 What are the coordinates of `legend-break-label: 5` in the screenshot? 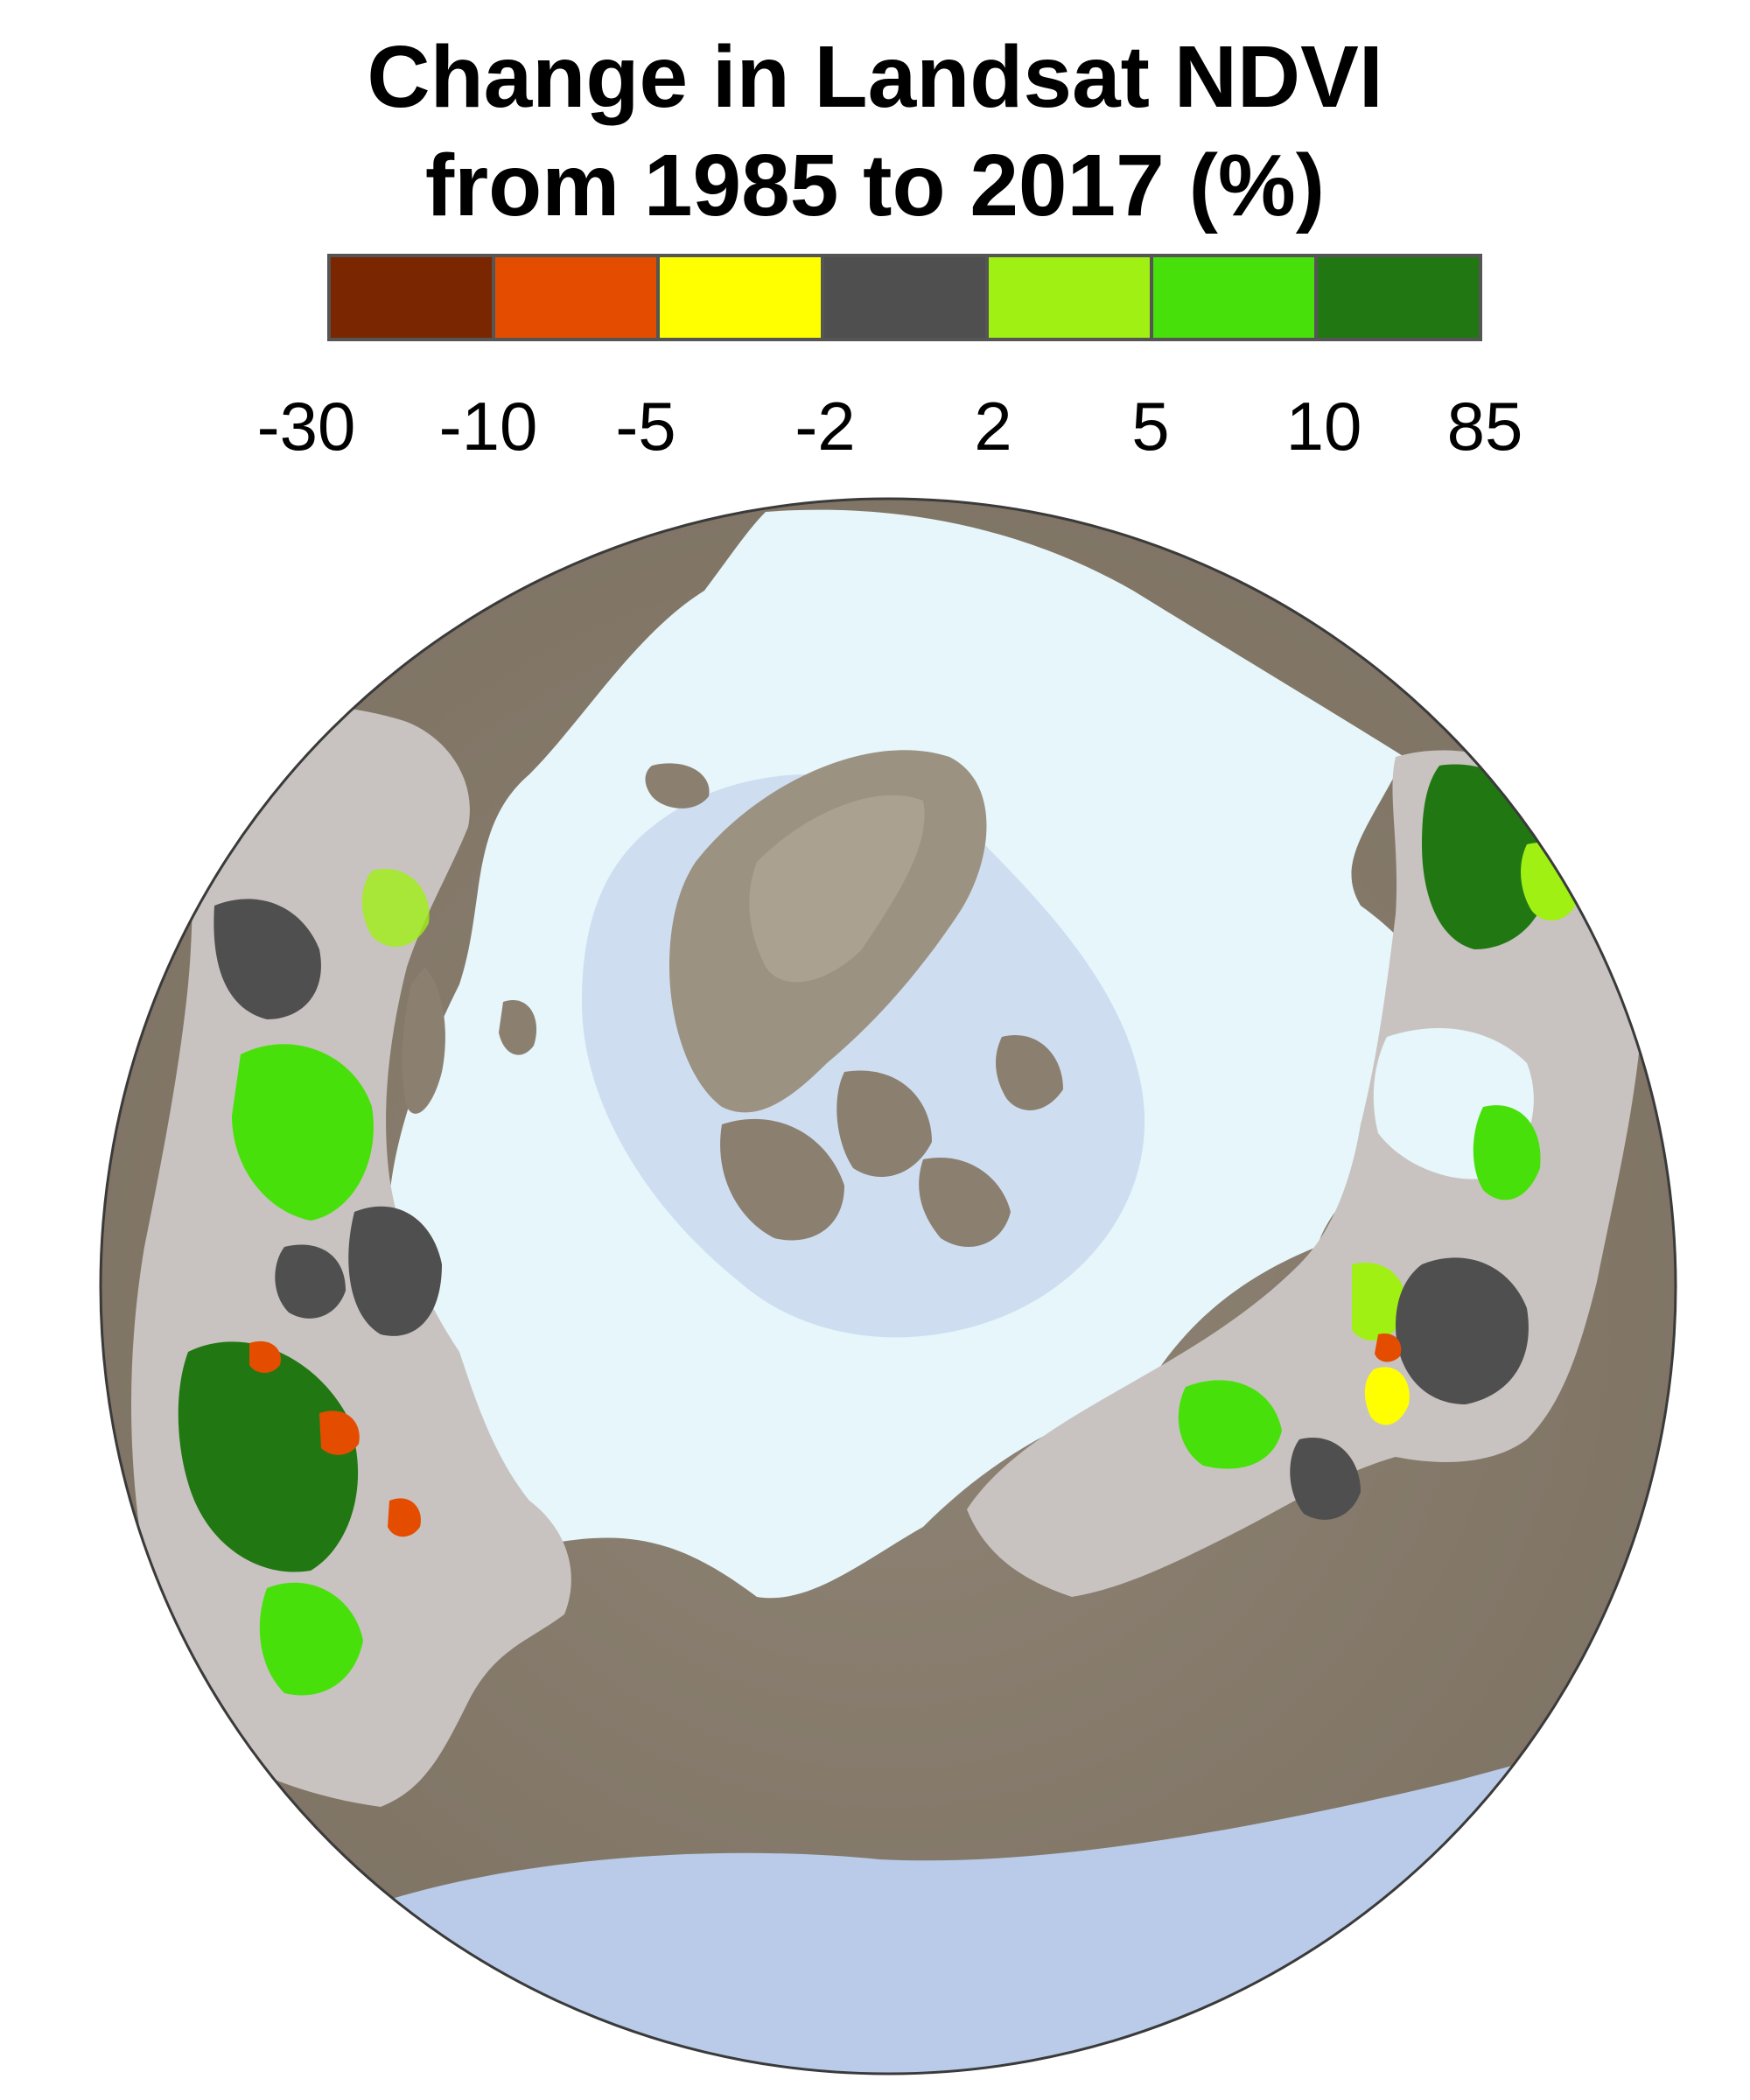 It's located at (1150, 426).